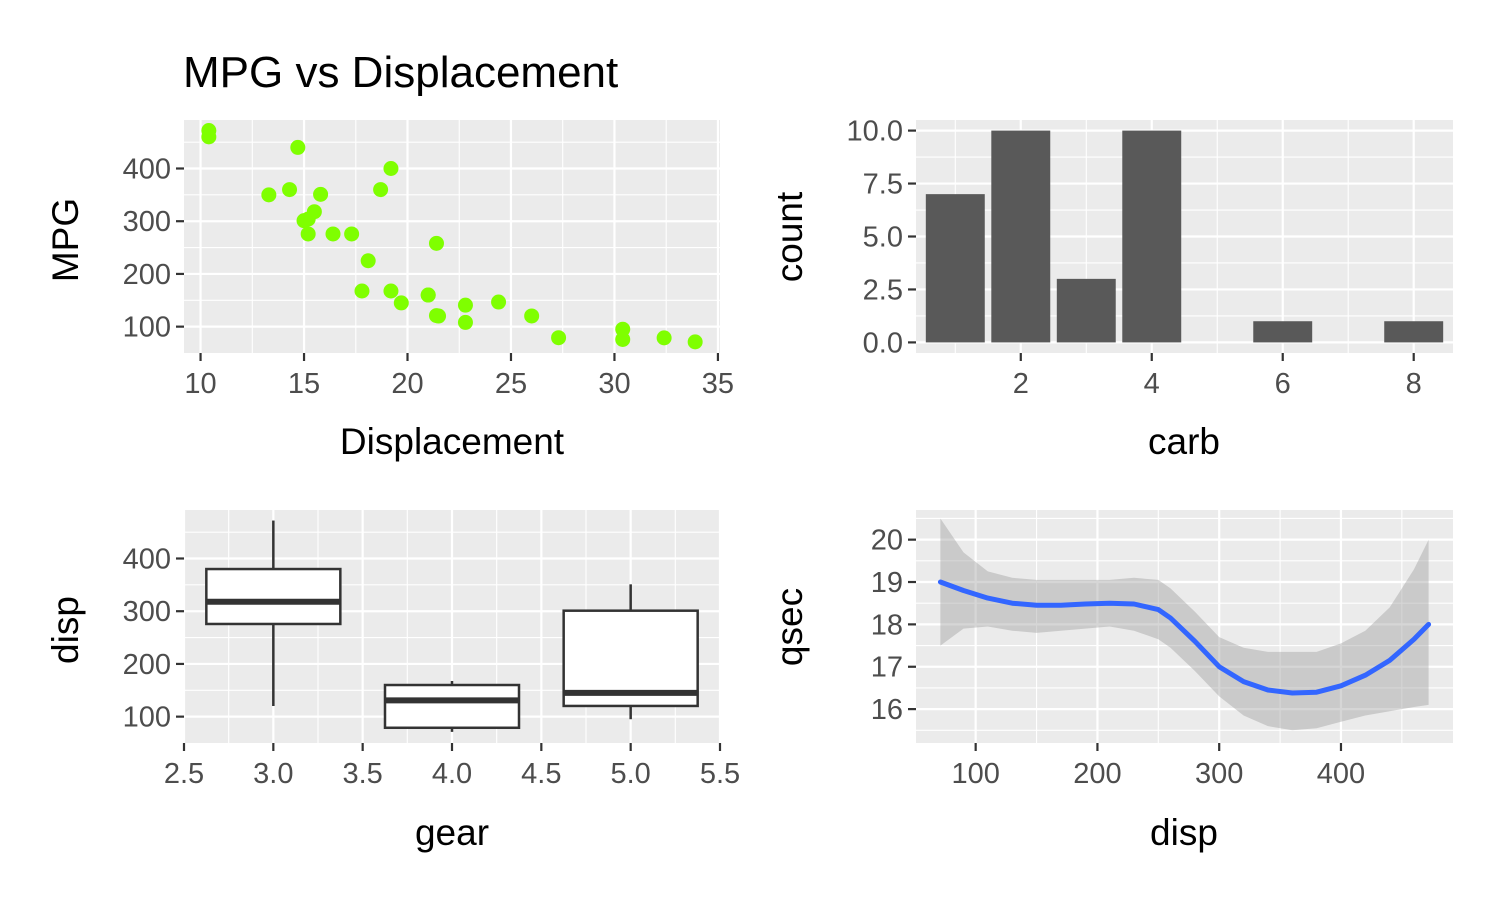  I want to click on scatter-y-tick-label: 200, so click(147, 275).